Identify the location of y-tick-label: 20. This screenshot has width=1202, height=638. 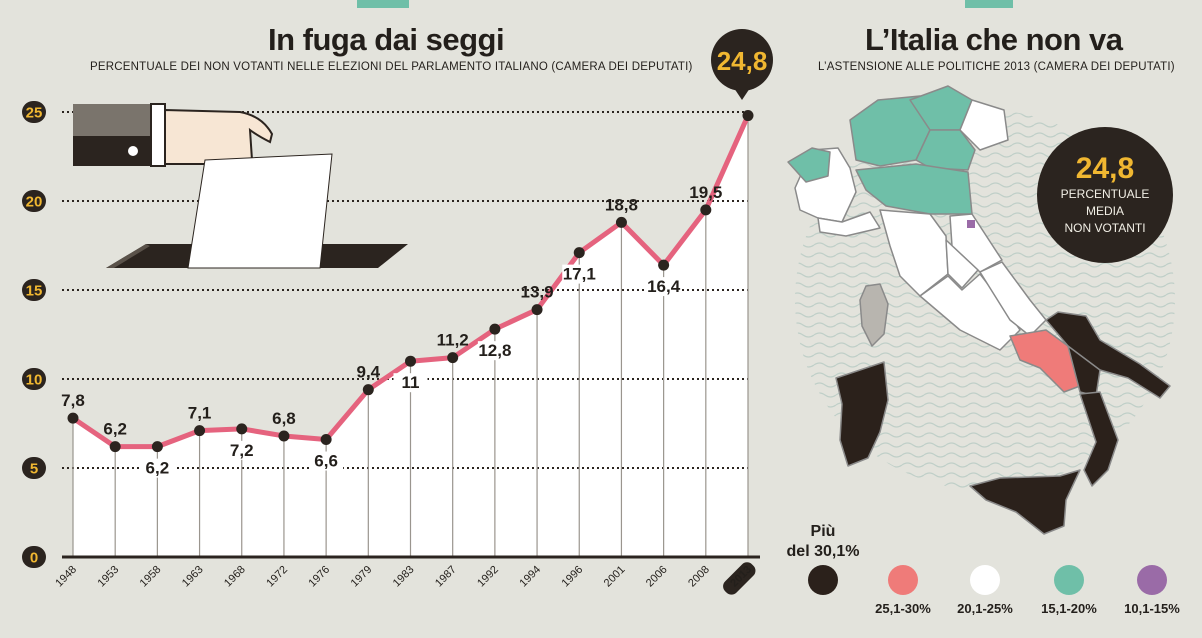
(34, 202).